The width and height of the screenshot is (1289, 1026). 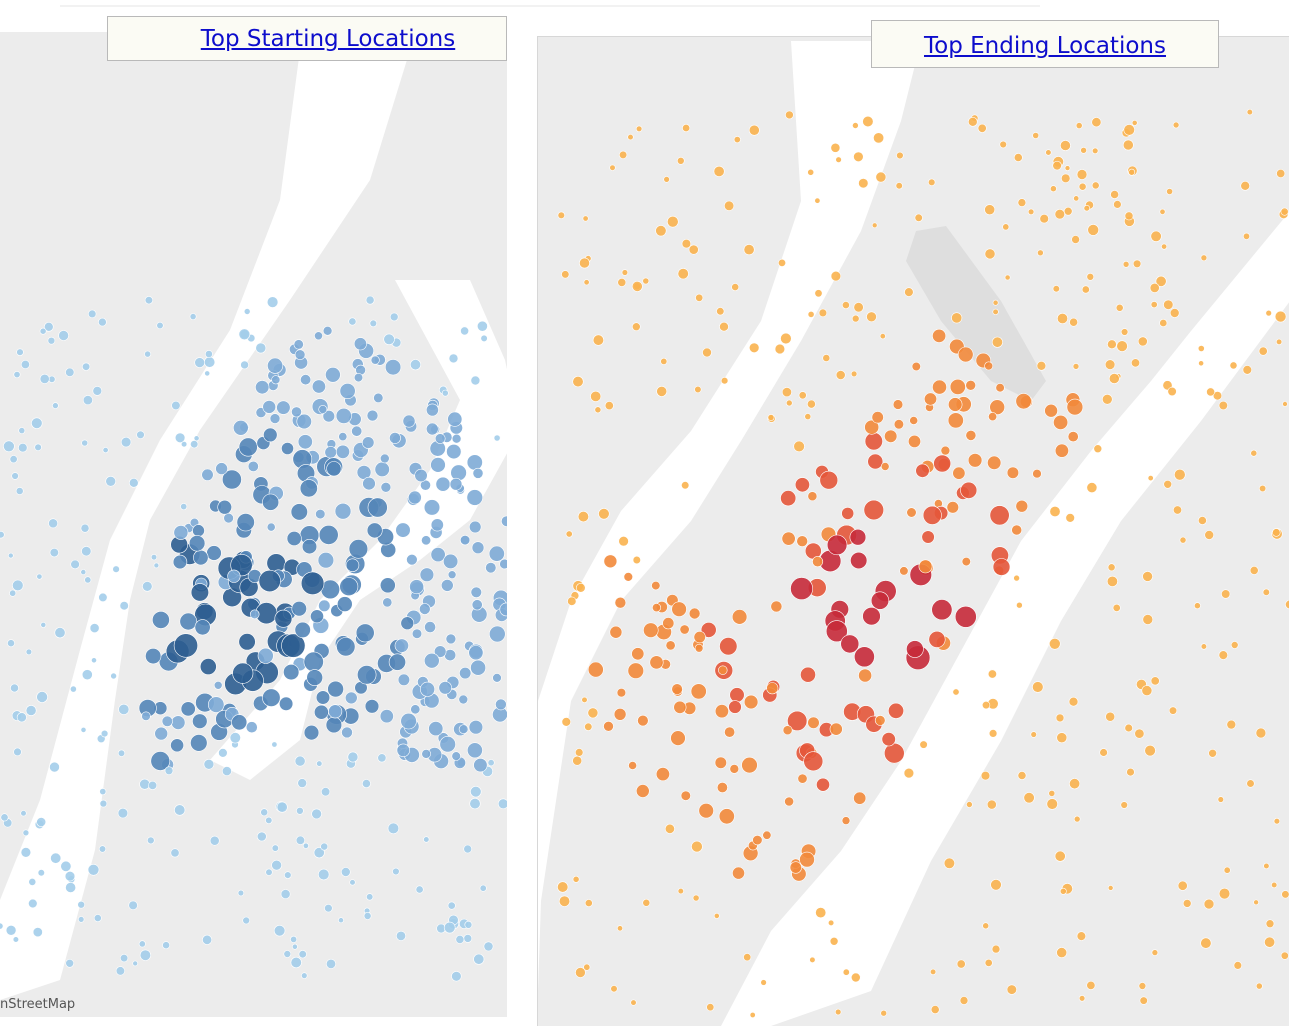 What do you see at coordinates (1045, 46) in the screenshot?
I see `end-title-link: Top Ending Locations` at bounding box center [1045, 46].